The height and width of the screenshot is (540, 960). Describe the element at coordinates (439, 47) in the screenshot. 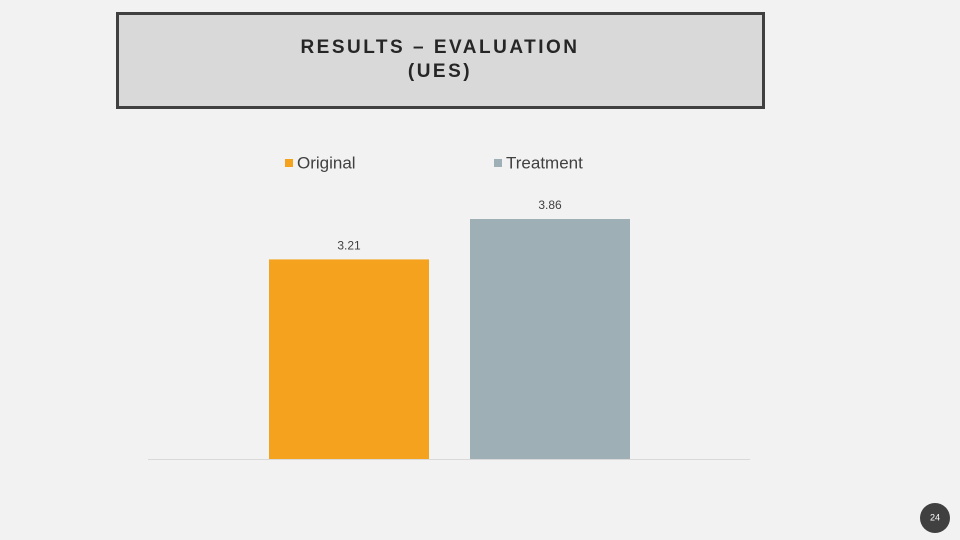

I see `chart-title: RESULTS – EVALUATION` at that location.